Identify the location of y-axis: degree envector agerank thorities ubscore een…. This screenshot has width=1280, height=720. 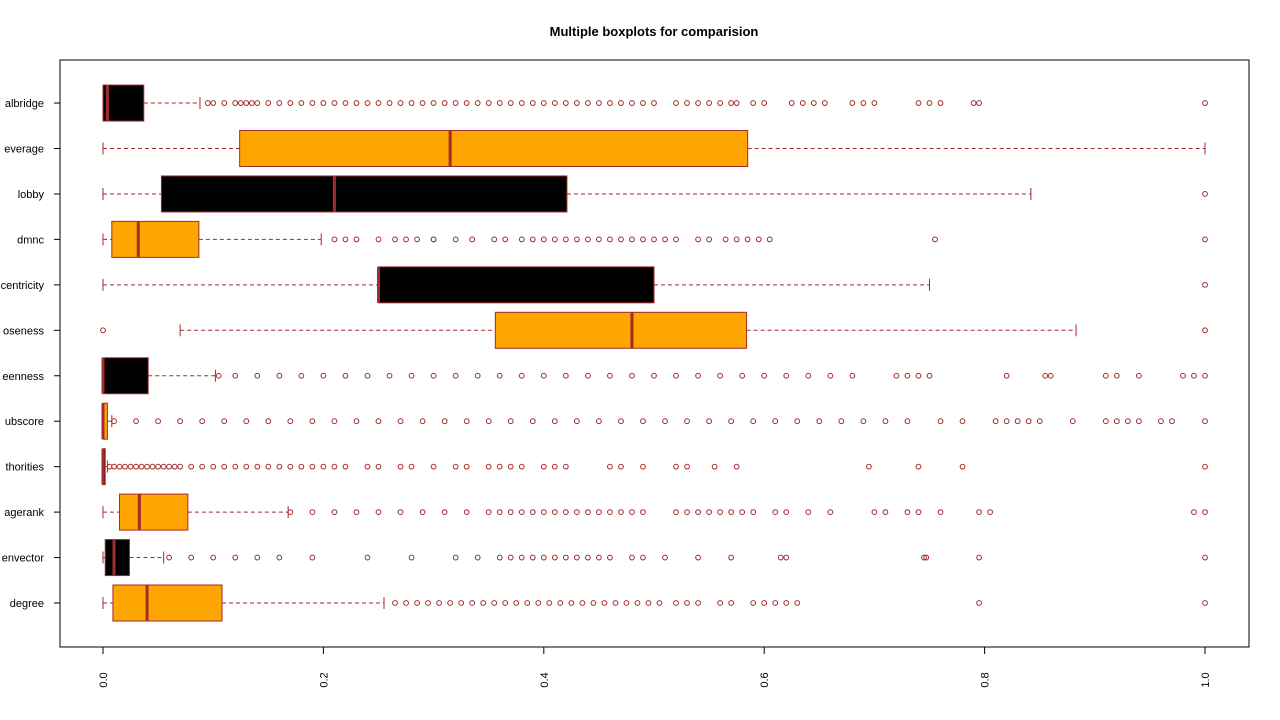
(30, 354).